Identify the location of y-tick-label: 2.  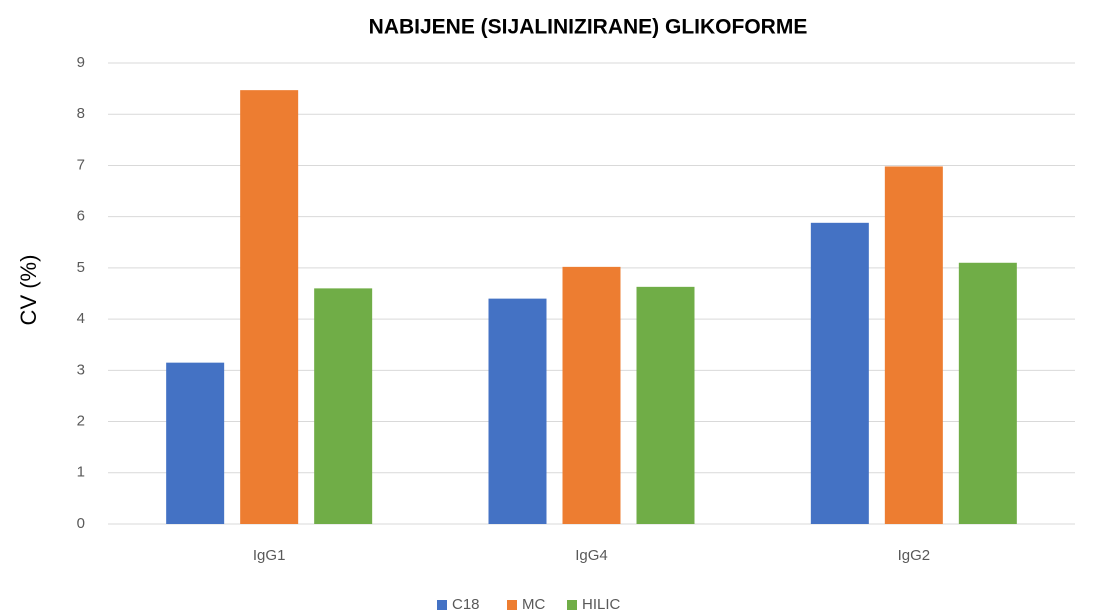
(81, 421).